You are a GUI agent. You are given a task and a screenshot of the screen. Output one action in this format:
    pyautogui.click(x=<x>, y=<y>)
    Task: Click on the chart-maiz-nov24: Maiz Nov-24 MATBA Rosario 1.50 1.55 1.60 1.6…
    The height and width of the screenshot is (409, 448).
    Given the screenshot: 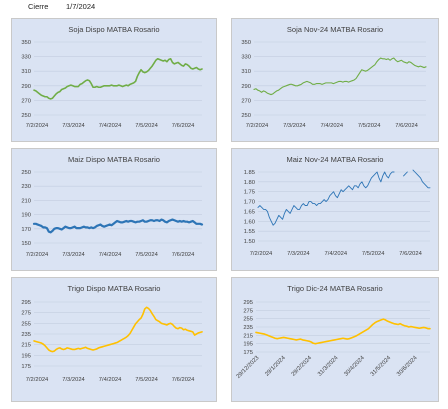 What is the action you would take?
    pyautogui.click(x=337, y=206)
    